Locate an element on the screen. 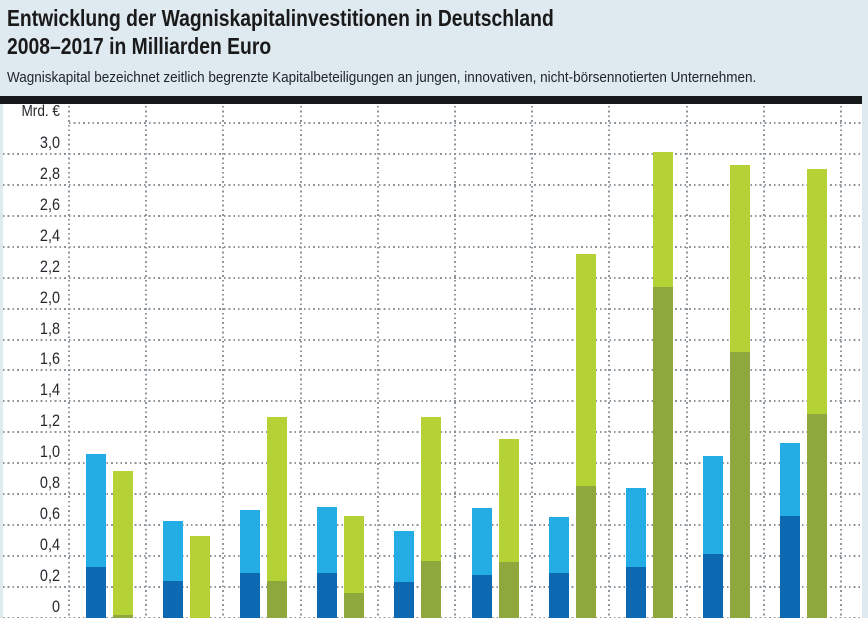  y-tick-label: 2,0 is located at coordinates (49, 297).